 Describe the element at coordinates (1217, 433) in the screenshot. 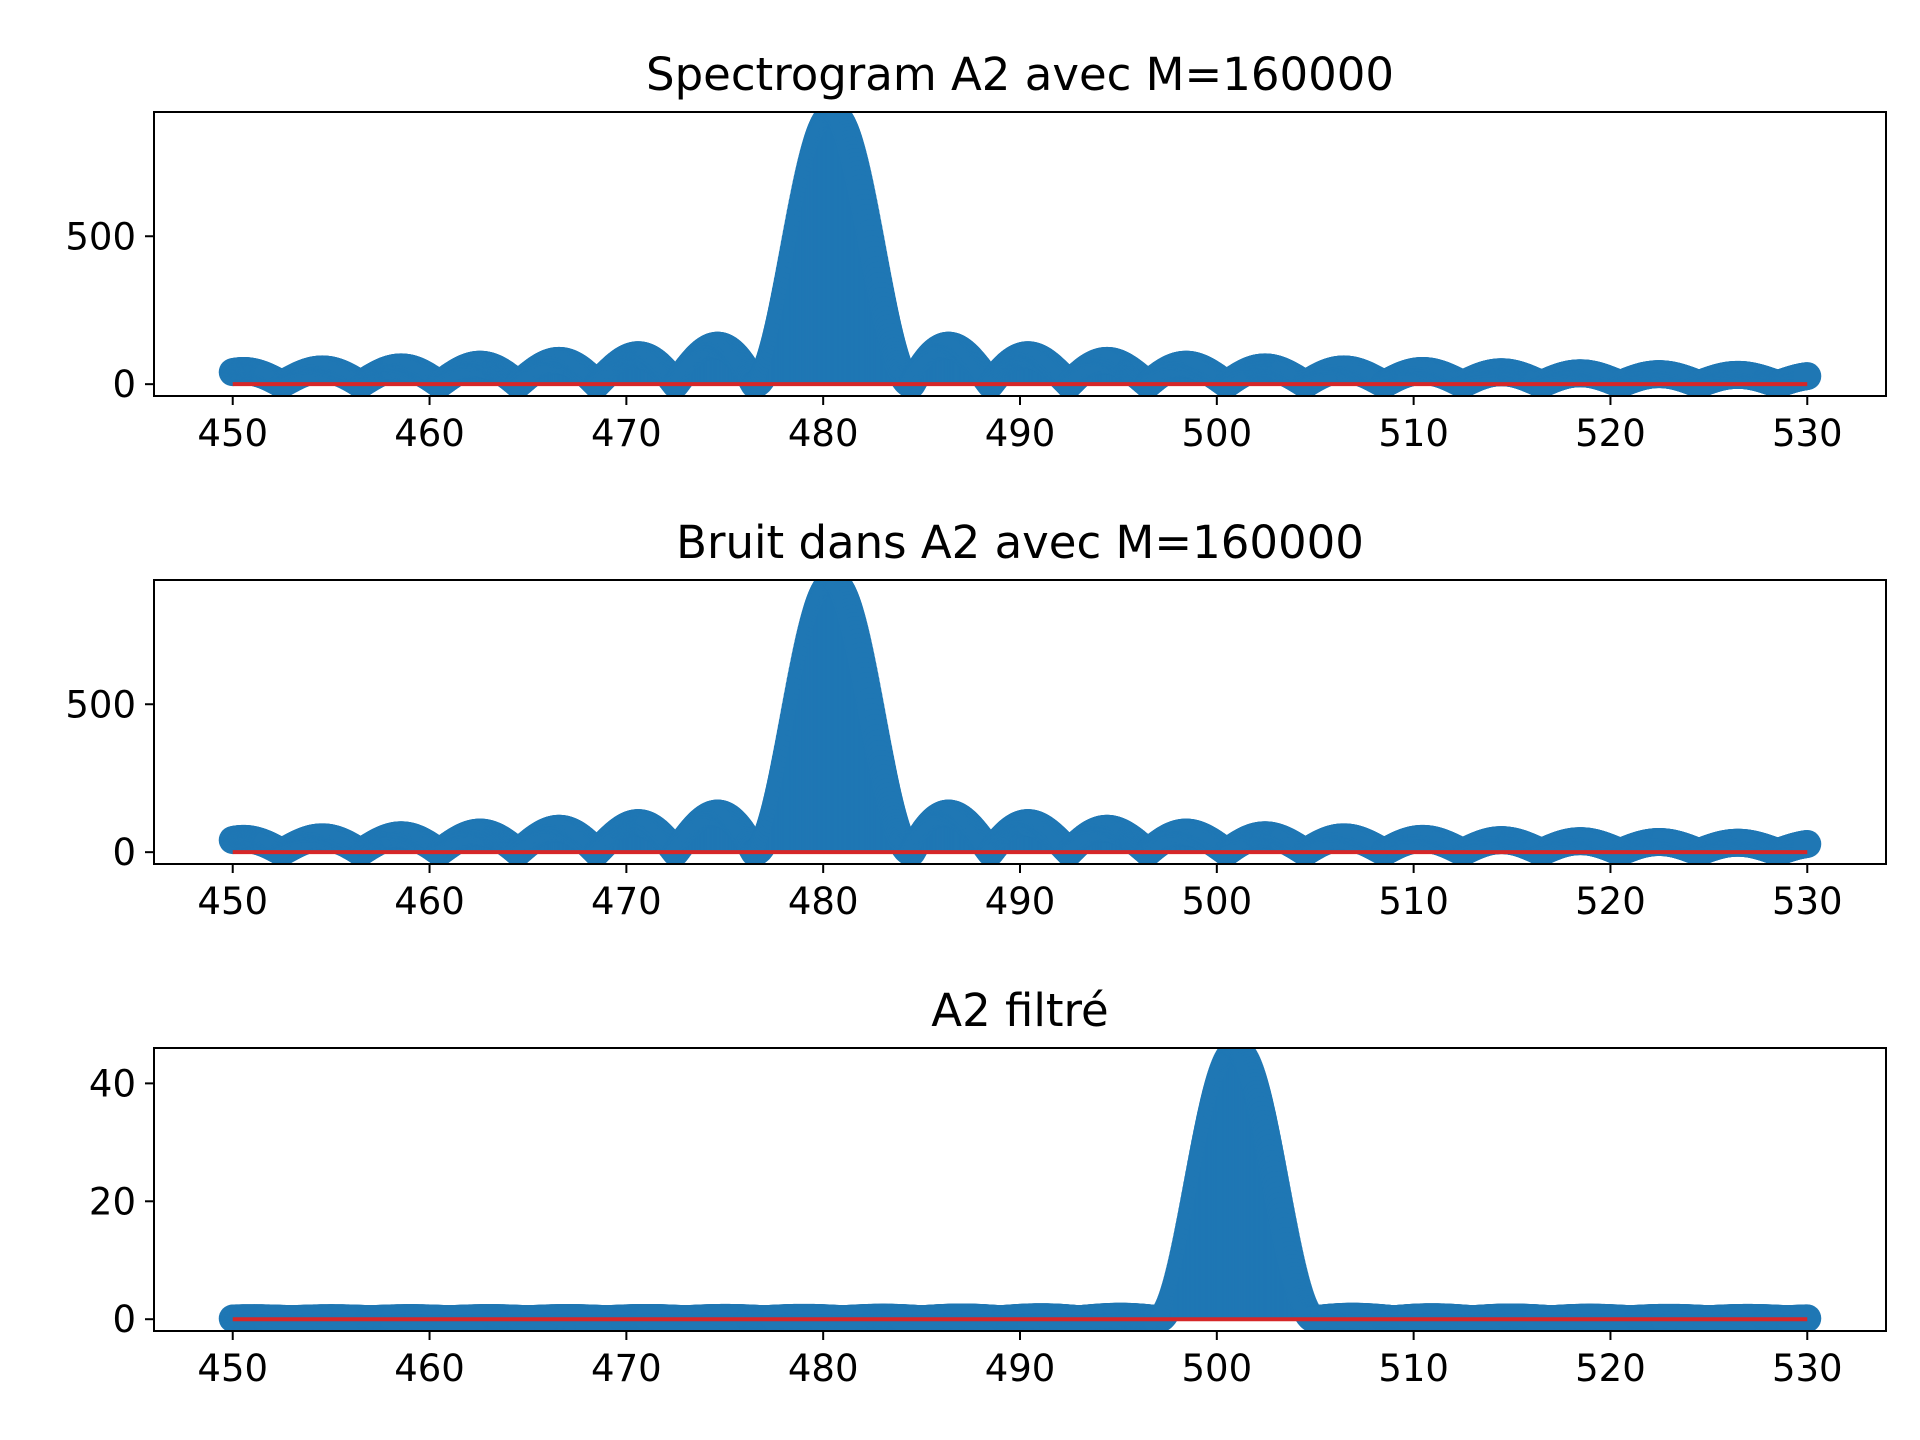

I see `x-tick-label: 500` at that location.